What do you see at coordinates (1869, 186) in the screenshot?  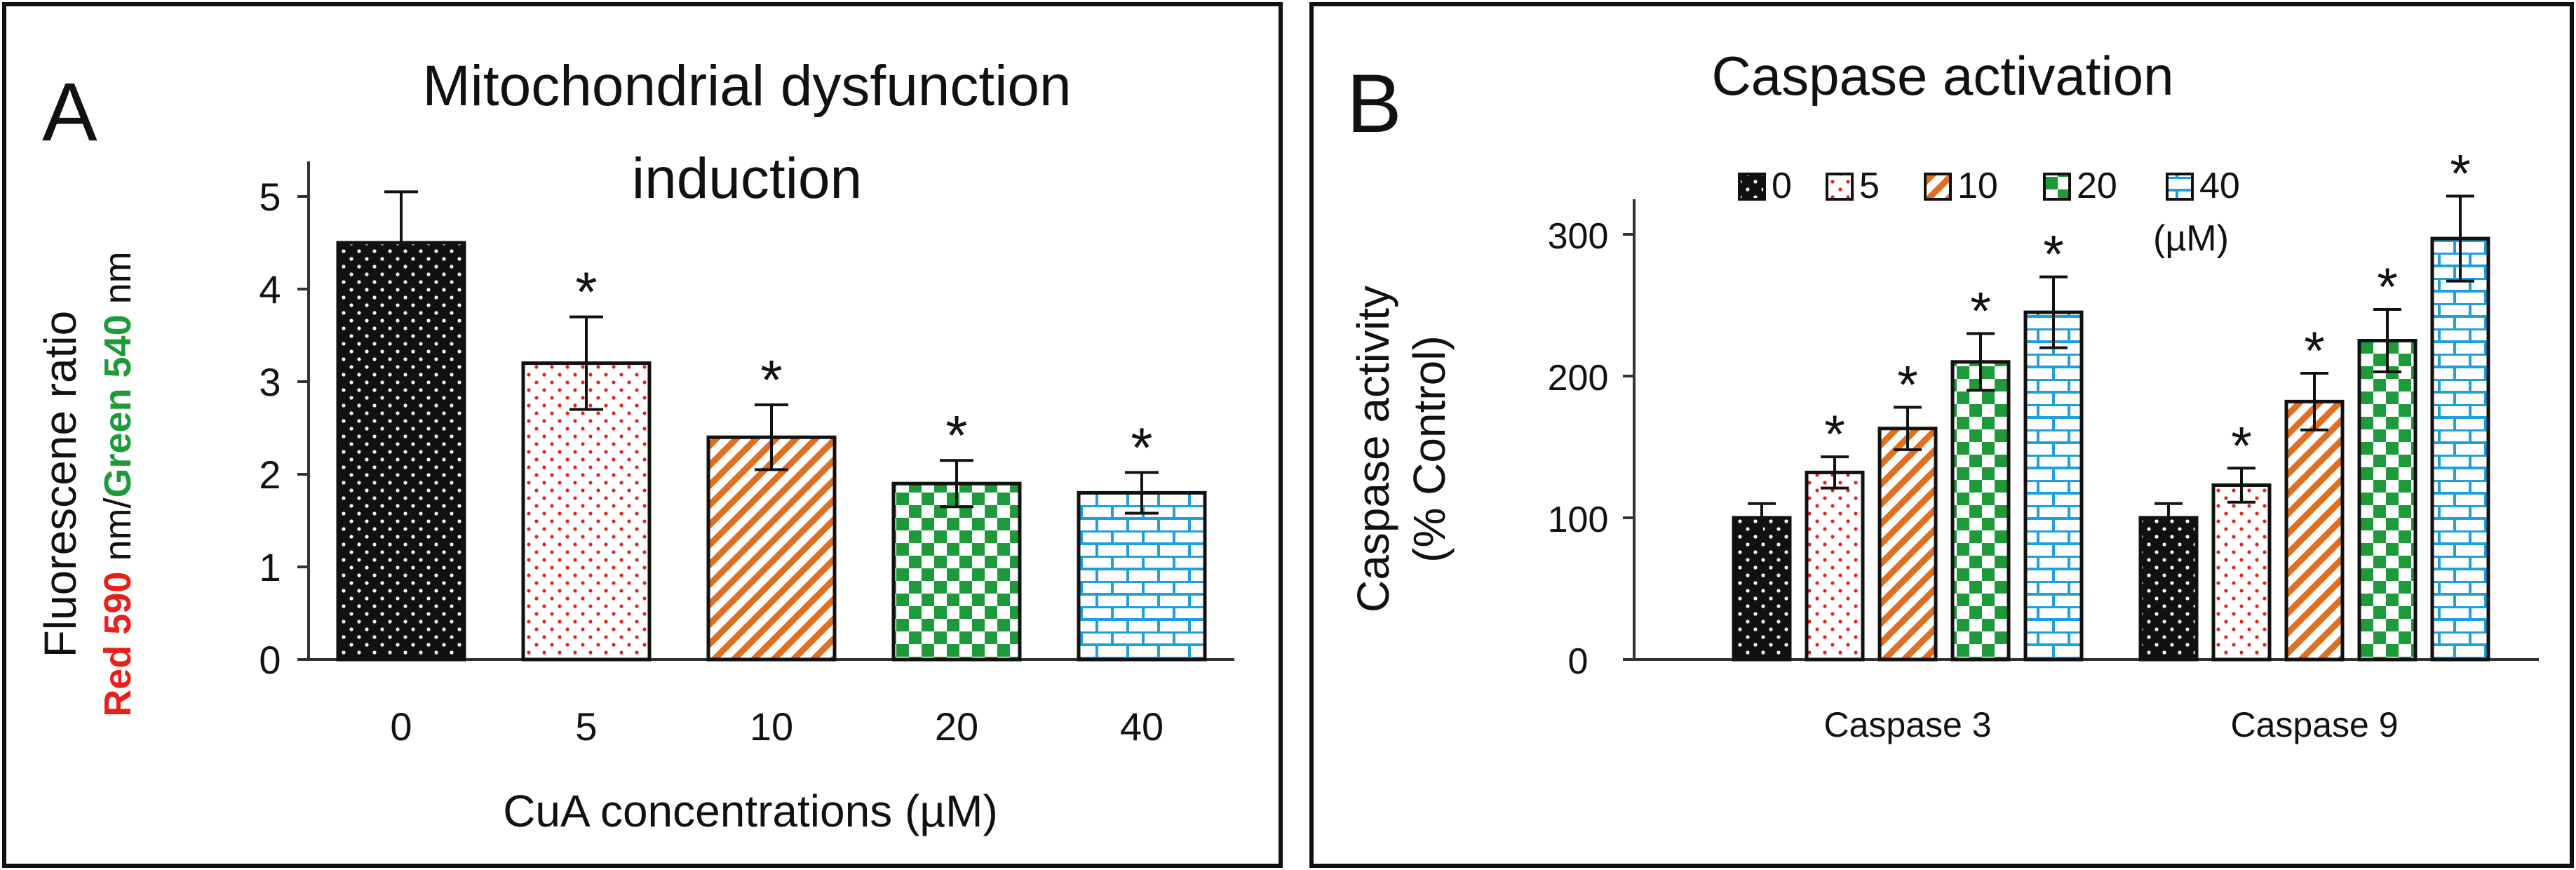 I see `legend-label-5: 5` at bounding box center [1869, 186].